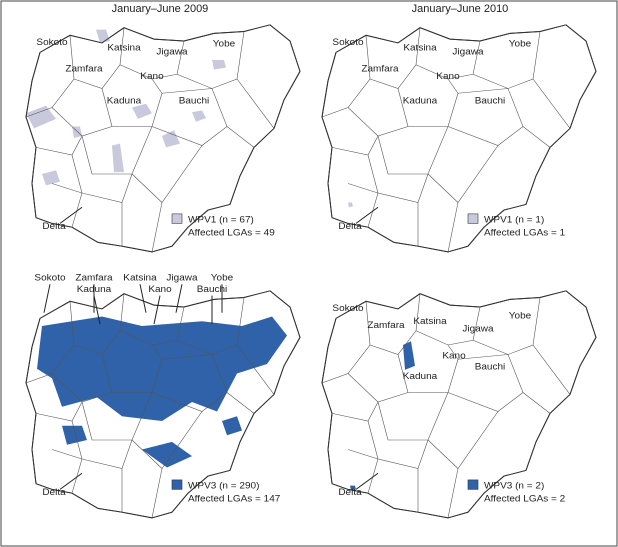 The image size is (618, 547). I want to click on column-header: January–June 2009, so click(160, 9).